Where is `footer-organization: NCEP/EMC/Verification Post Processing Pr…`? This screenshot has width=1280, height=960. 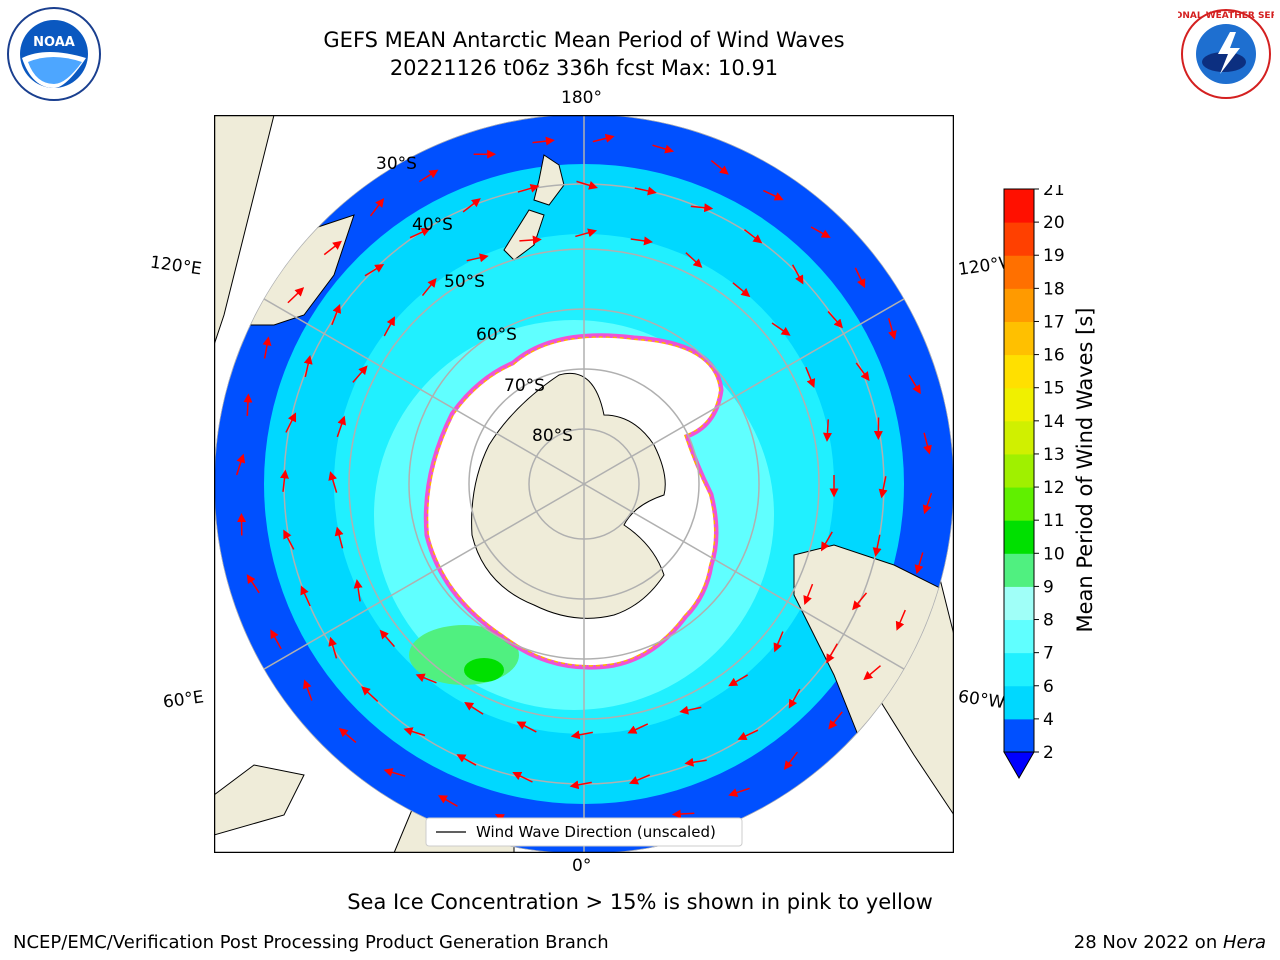
footer-organization: NCEP/EMC/Verification Post Processing Pr… is located at coordinates (311, 942).